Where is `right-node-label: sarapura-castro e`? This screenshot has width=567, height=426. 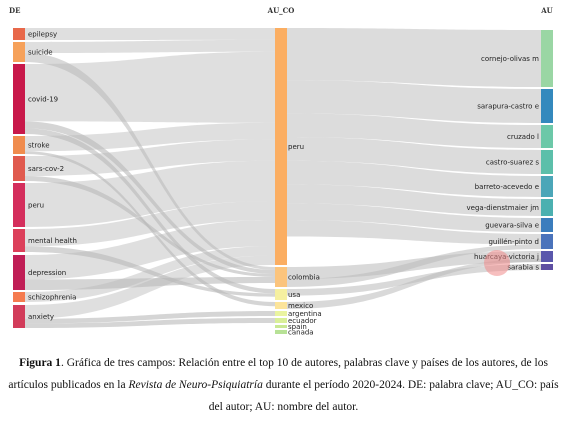
right-node-label: sarapura-castro e is located at coordinates (508, 107).